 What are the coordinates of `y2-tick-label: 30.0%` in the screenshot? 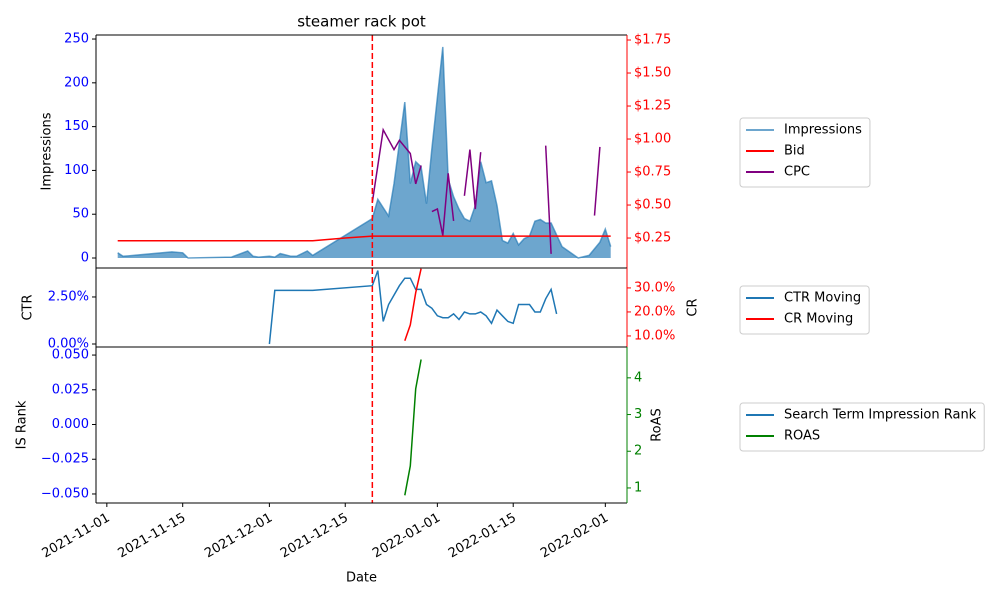 It's located at (654, 287).